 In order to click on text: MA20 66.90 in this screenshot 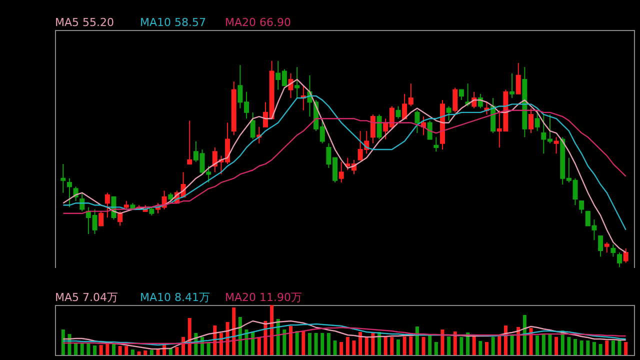, I will do `click(258, 22)`.